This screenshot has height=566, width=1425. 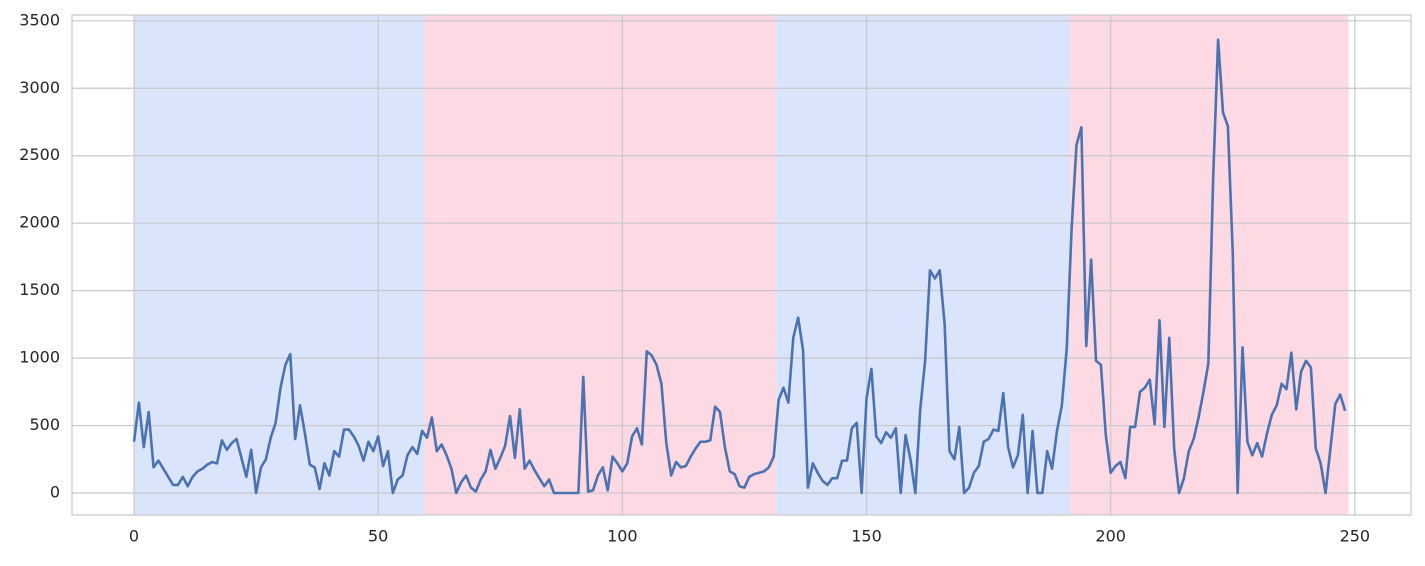 I want to click on y-tick-label: 500, so click(x=44, y=424).